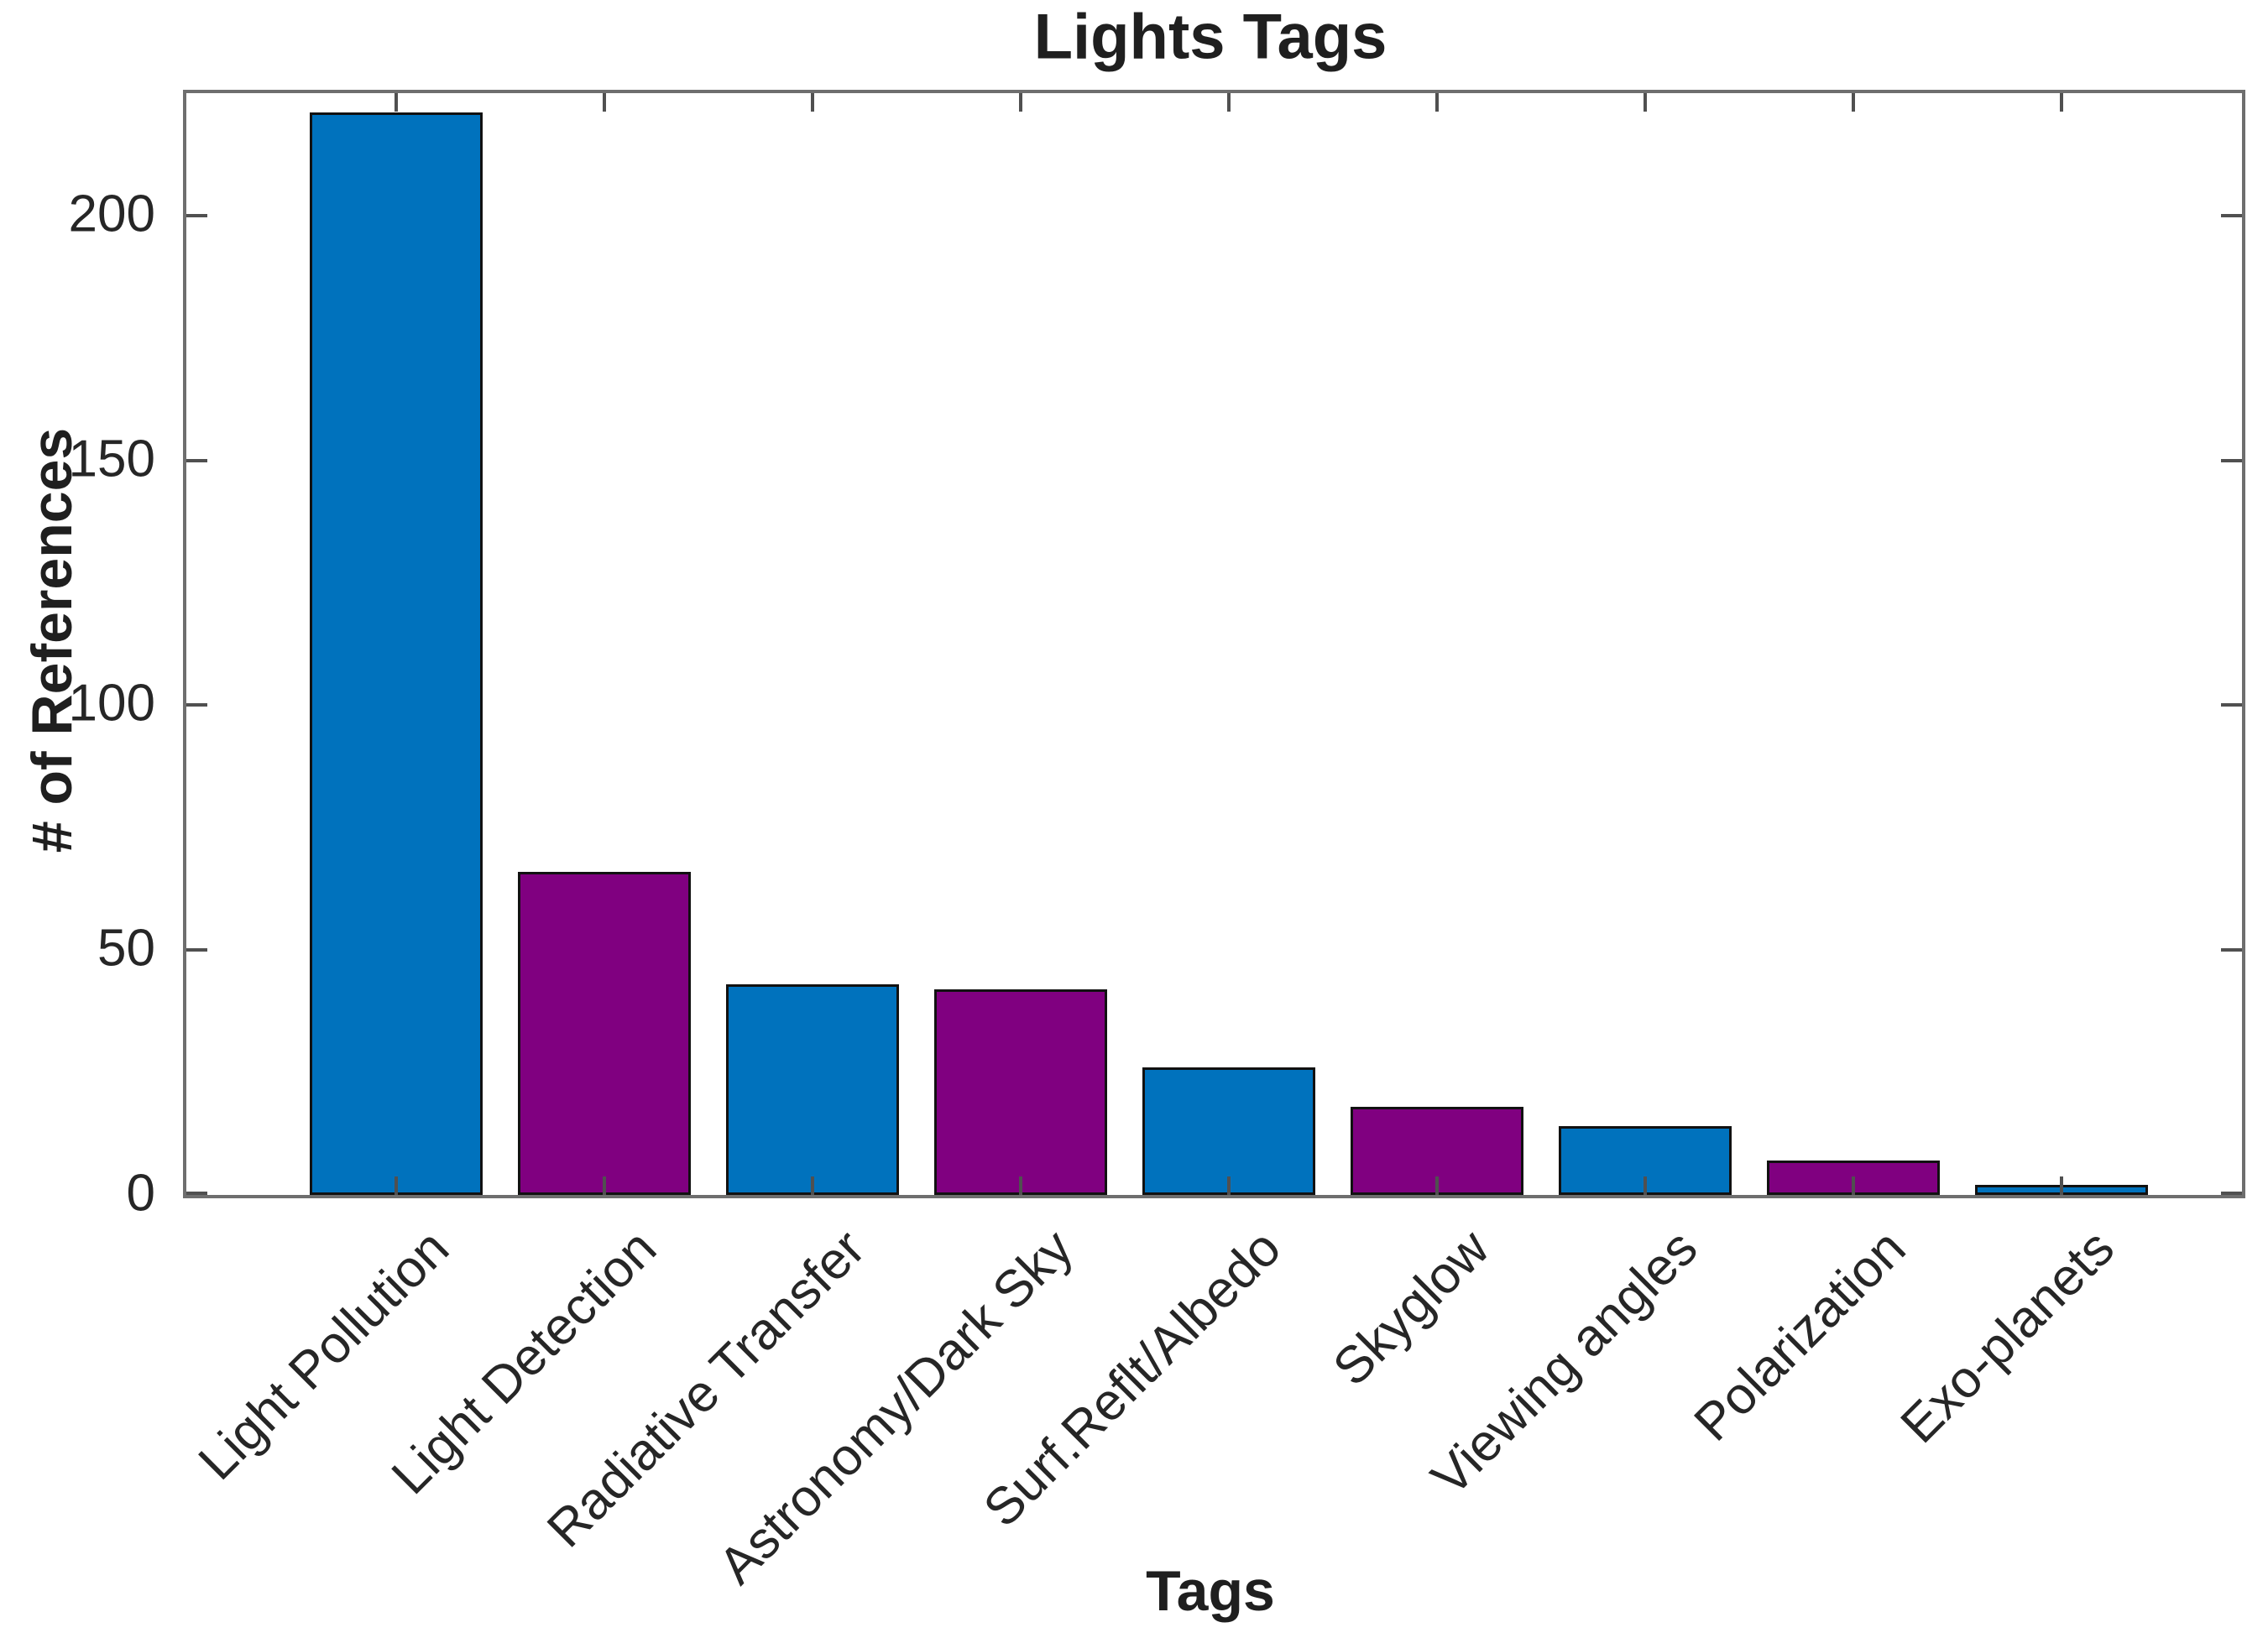 The width and height of the screenshot is (2268, 1638). What do you see at coordinates (111, 214) in the screenshot?
I see `y-tick-label-200: 200` at bounding box center [111, 214].